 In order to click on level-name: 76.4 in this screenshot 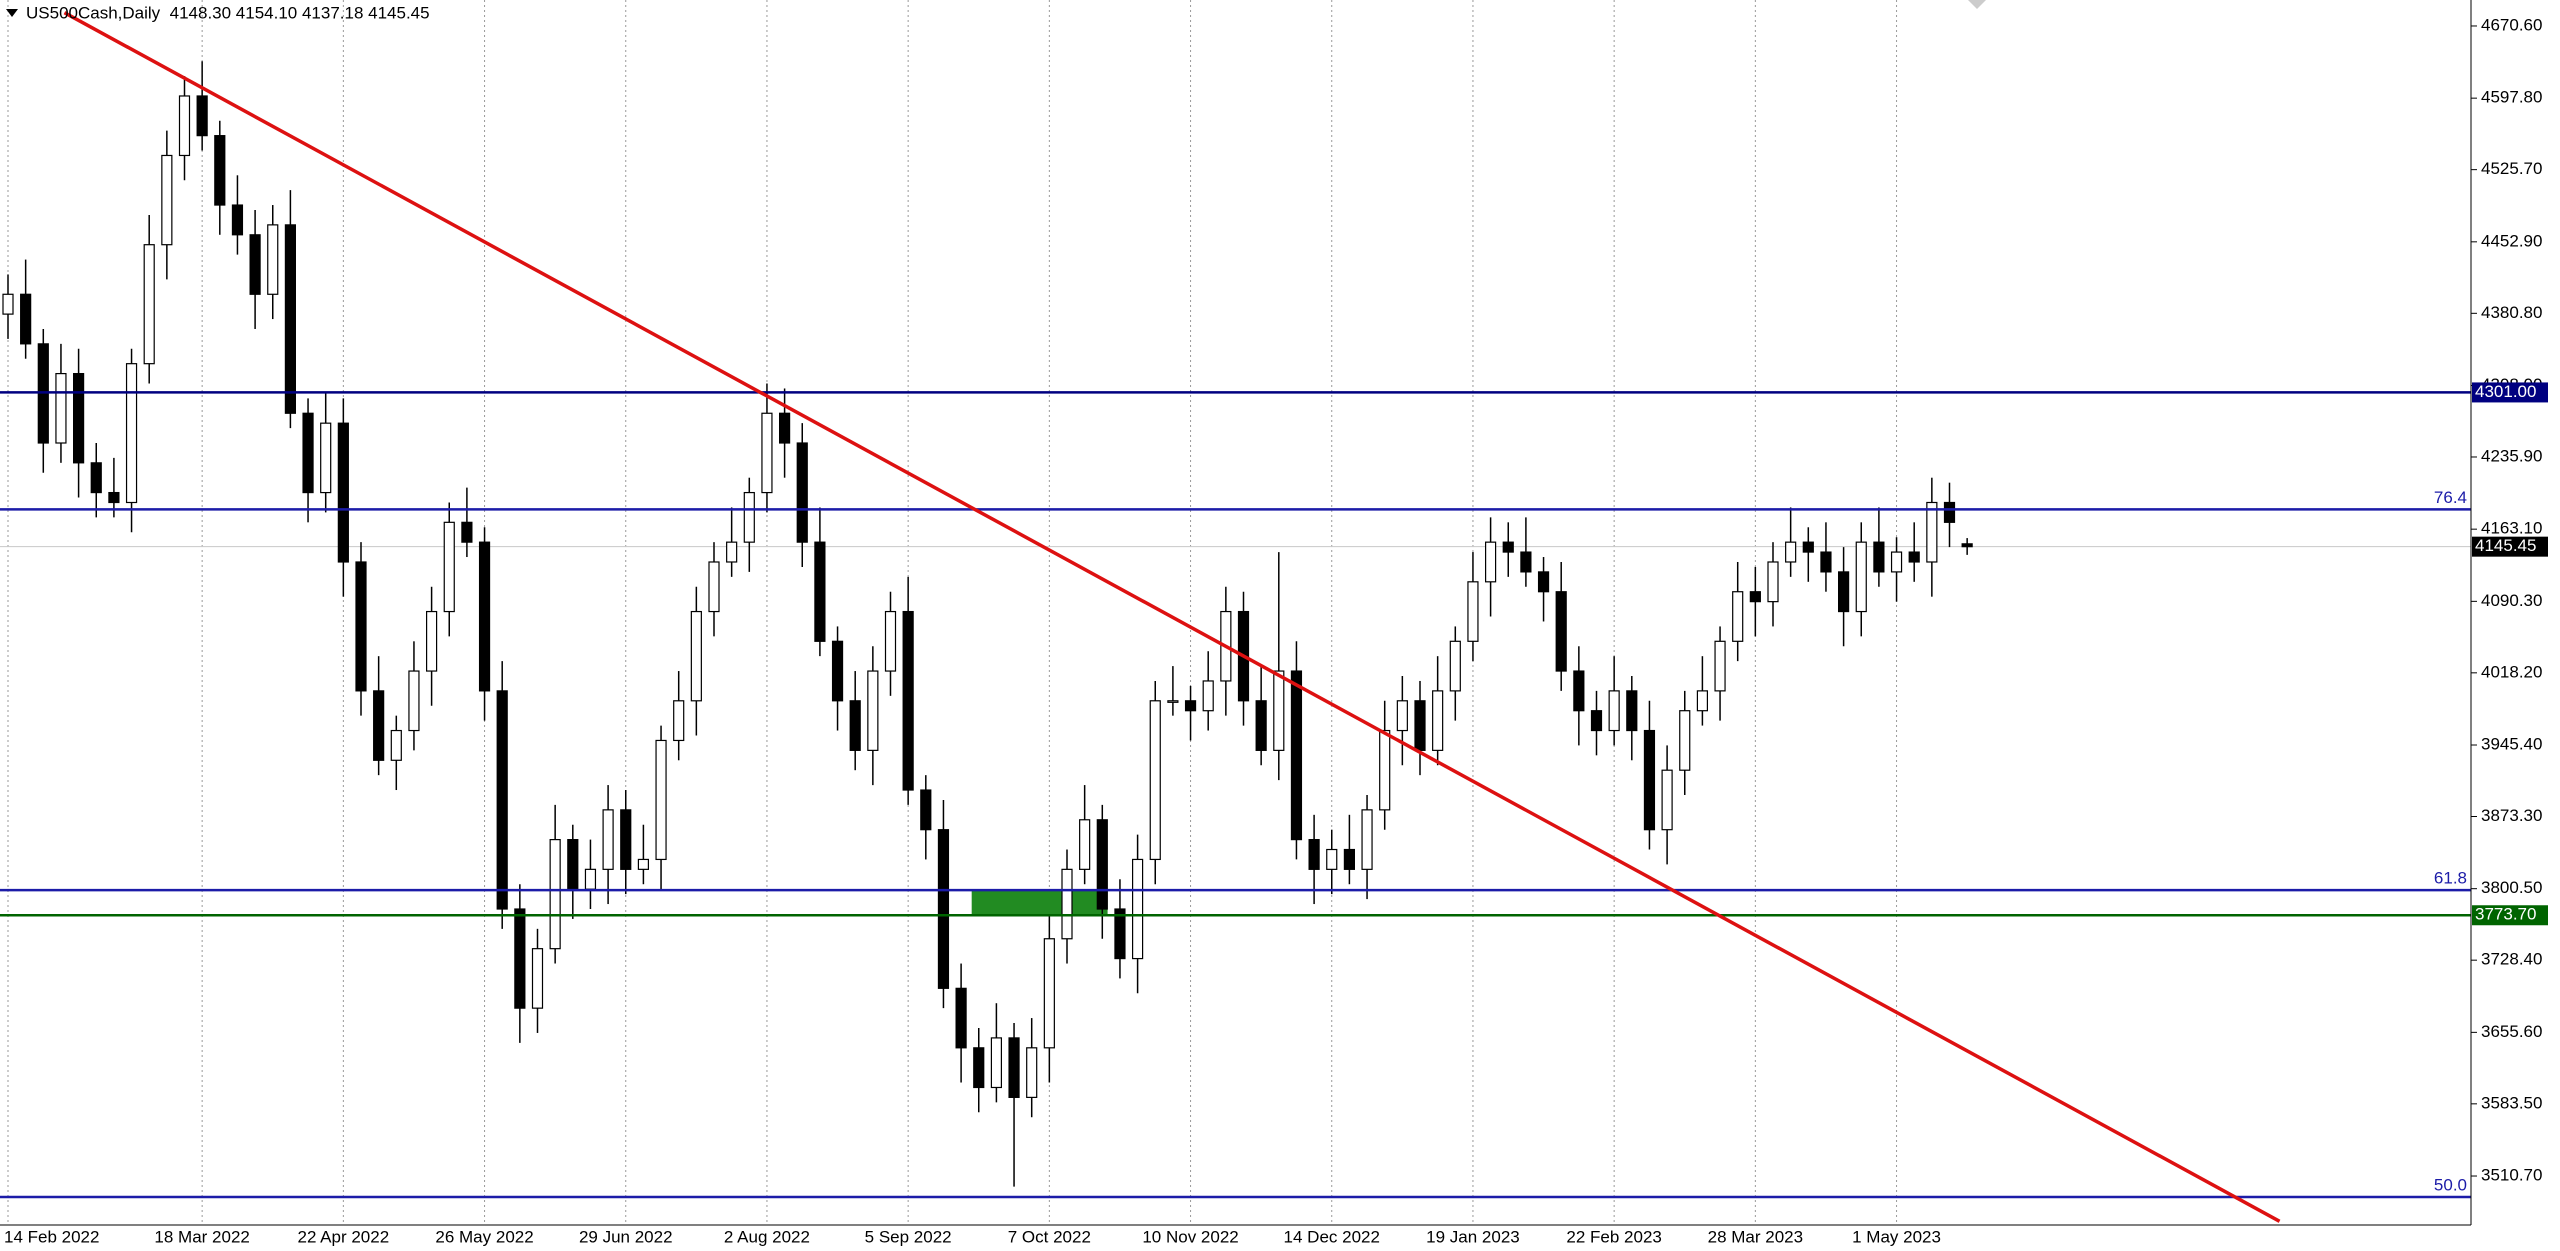, I will do `click(2450, 497)`.